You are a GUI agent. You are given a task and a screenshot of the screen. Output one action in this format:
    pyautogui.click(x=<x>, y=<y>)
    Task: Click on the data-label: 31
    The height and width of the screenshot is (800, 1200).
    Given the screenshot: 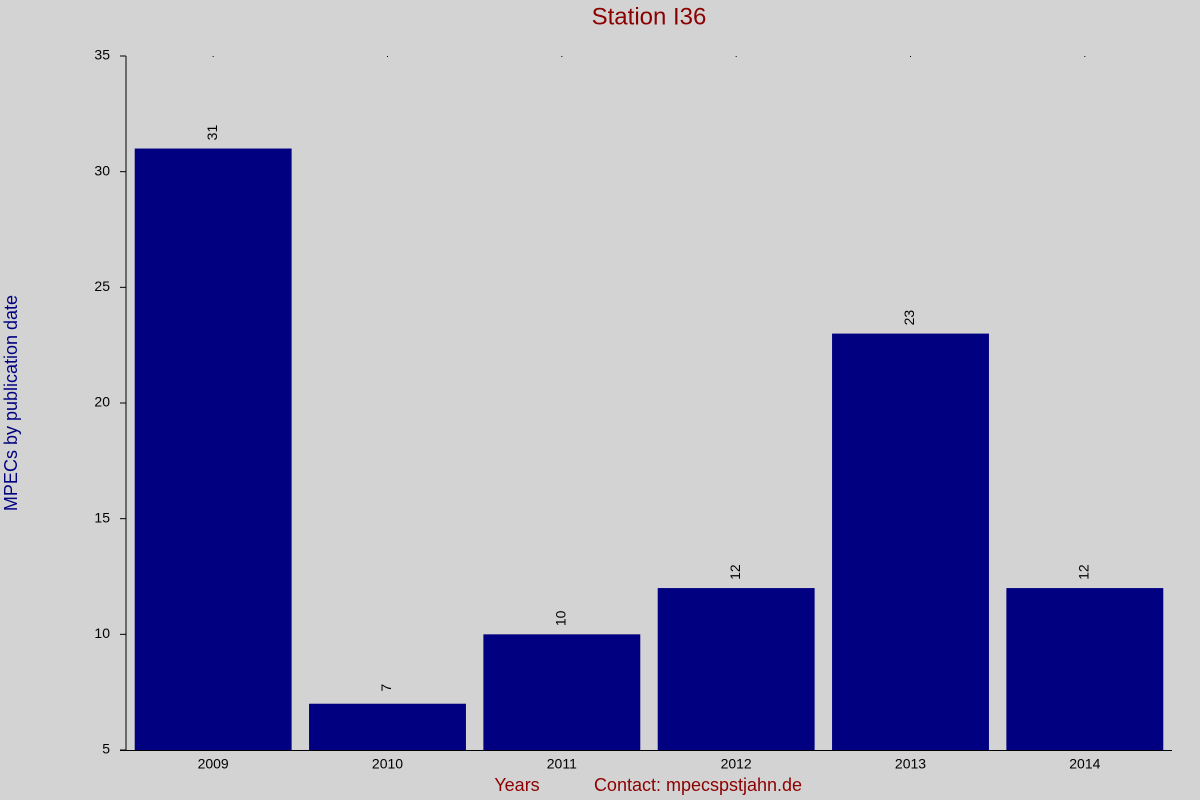 What is the action you would take?
    pyautogui.click(x=212, y=133)
    